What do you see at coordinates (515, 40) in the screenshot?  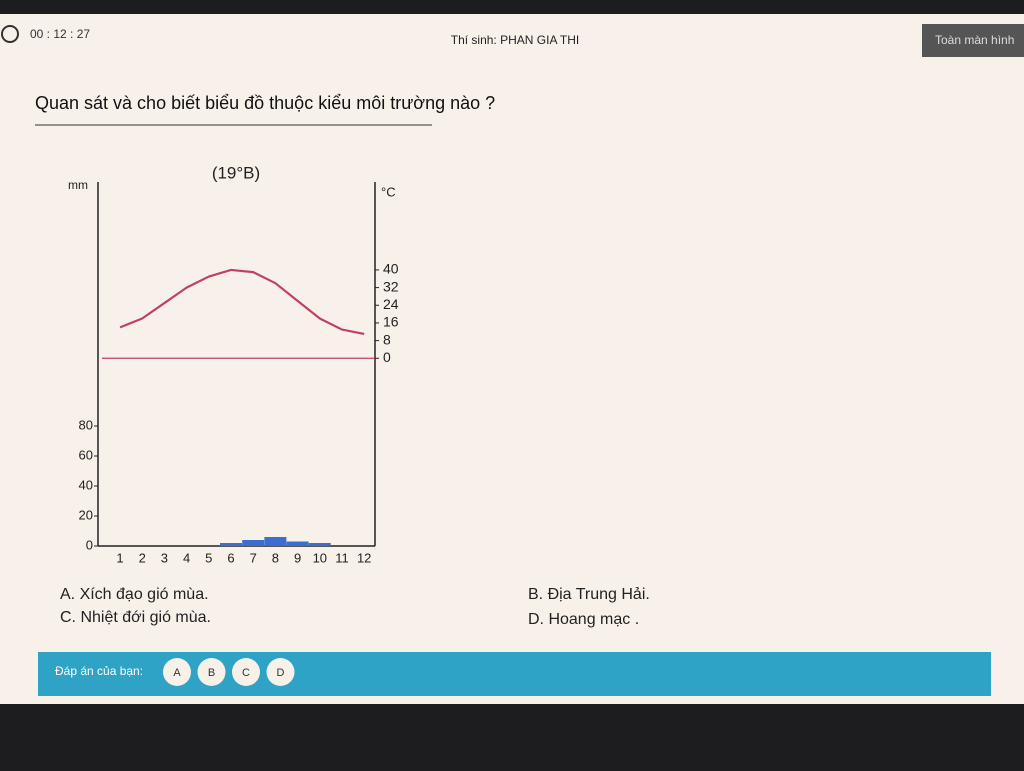 I see `candidate: Thí sinh: PHAN GIA THI` at bounding box center [515, 40].